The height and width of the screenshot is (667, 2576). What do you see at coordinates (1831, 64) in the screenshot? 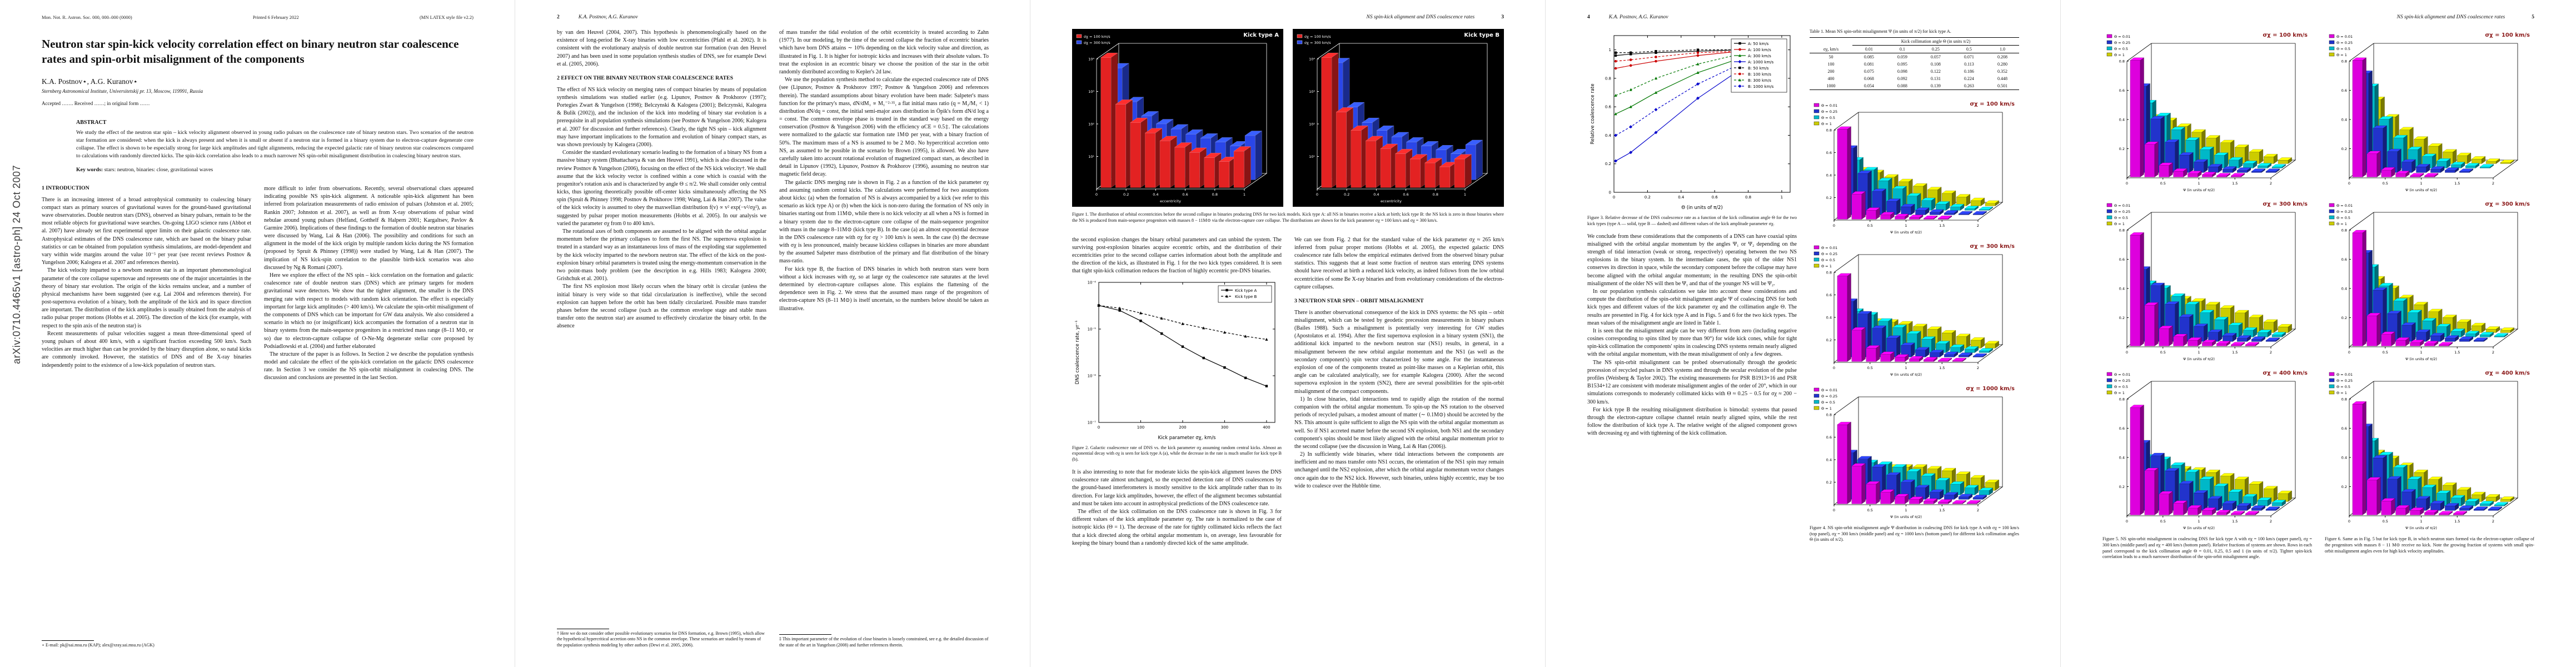
I see `table-cell: 100` at bounding box center [1831, 64].